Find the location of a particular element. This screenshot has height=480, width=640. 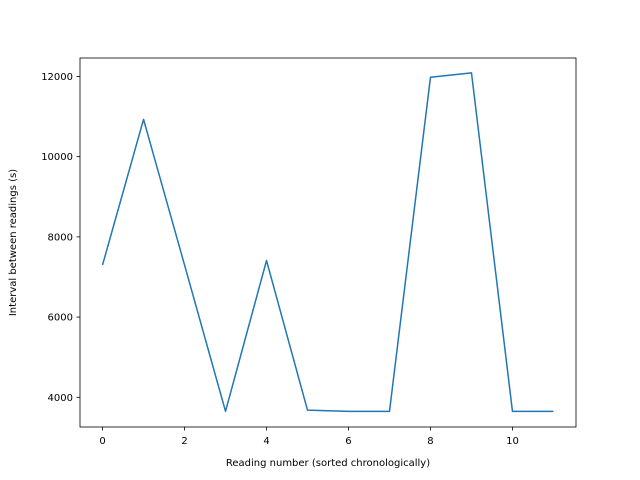

y-axis-label: Interval between readings (s) is located at coordinates (13, 242).